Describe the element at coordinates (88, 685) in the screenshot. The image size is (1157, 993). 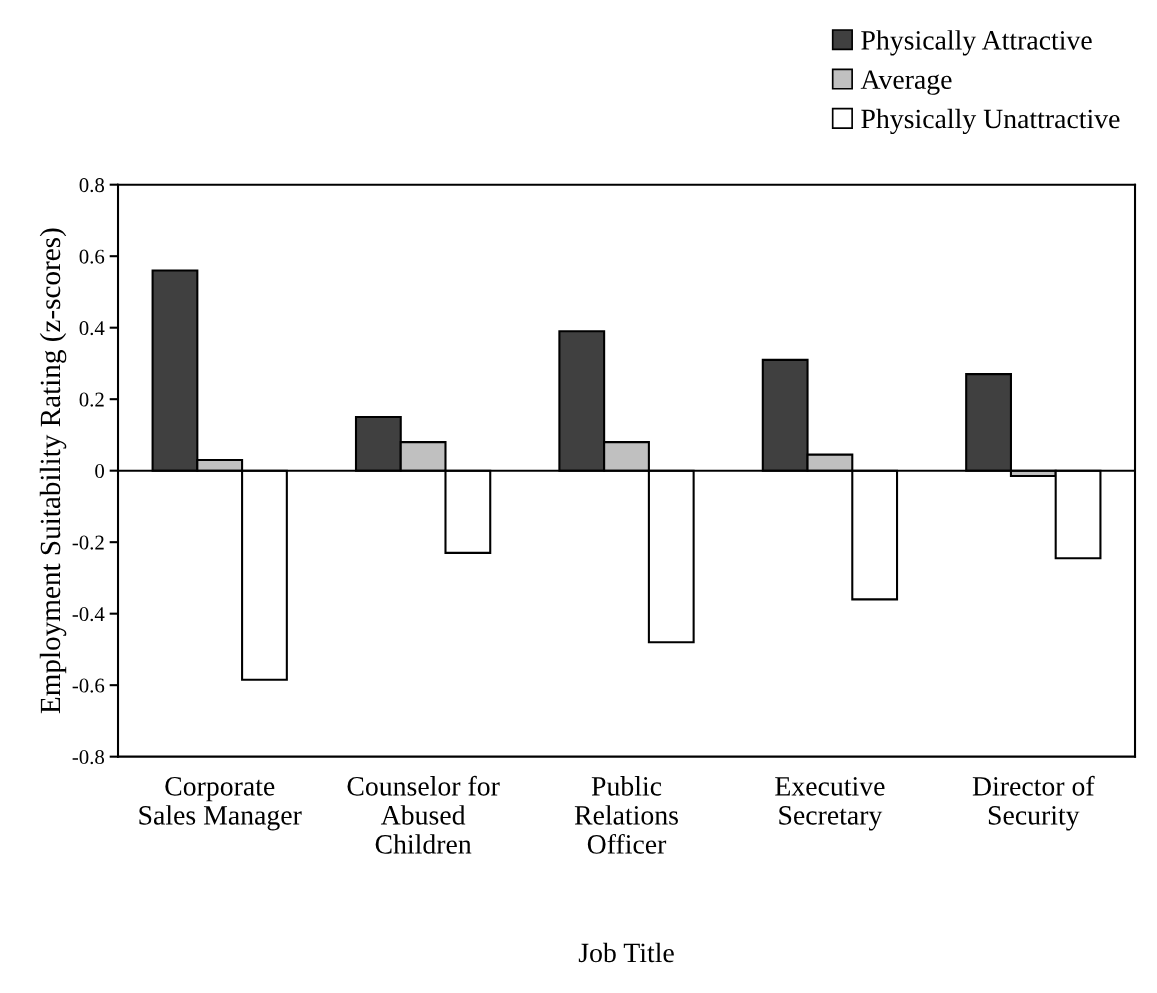
I see `y-tick-label: -0.6` at that location.